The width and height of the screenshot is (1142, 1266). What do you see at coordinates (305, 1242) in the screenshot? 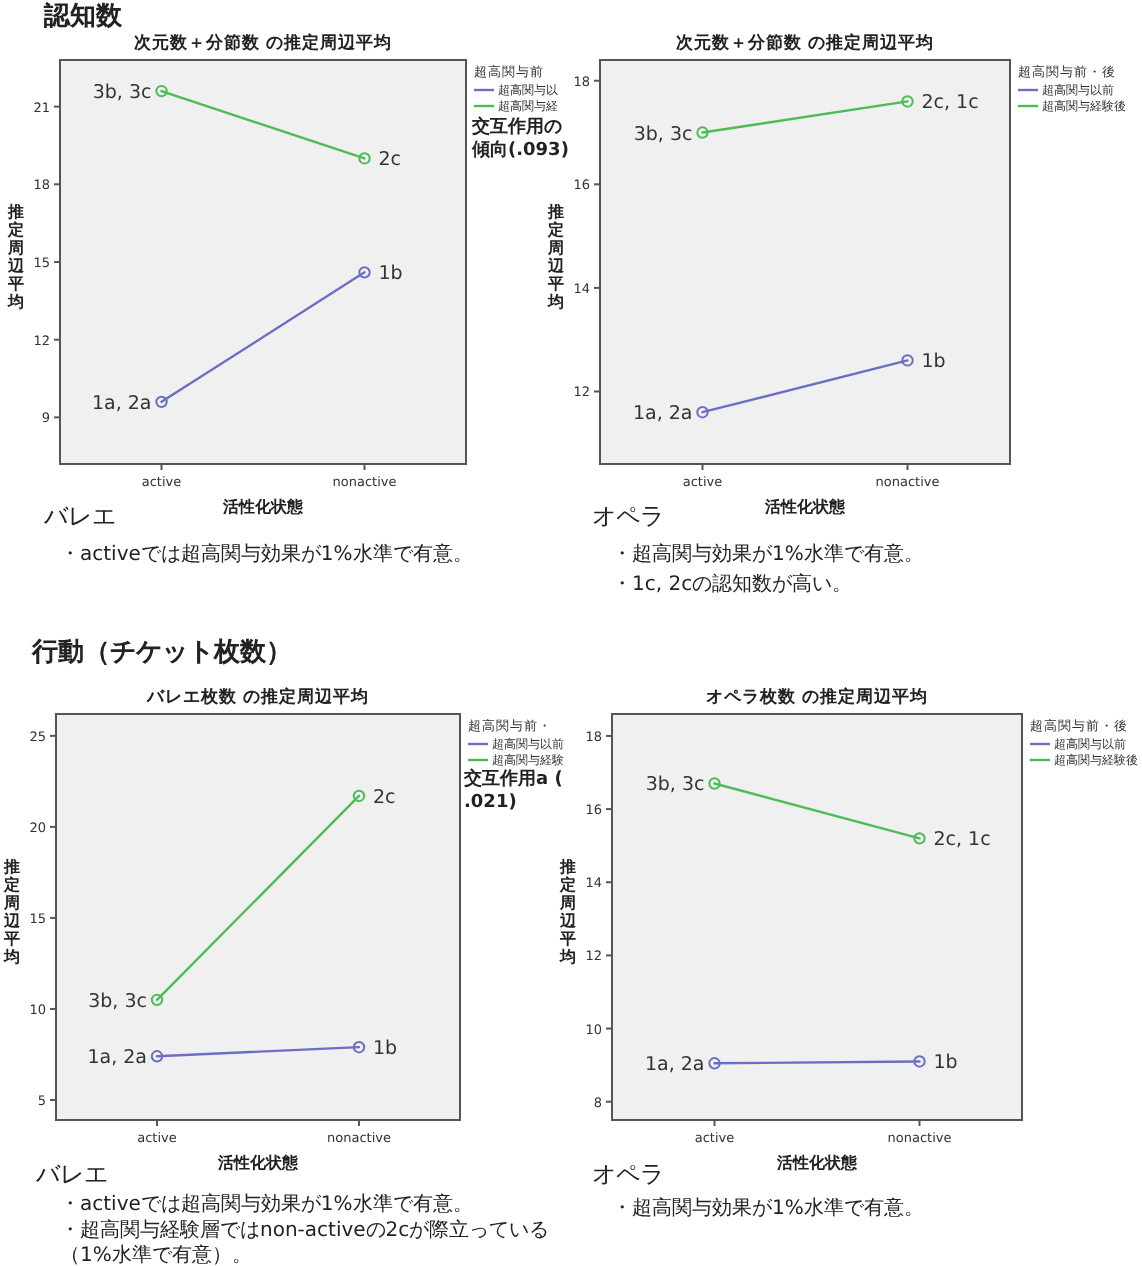
I see `text: ・超高関与経験層ではnon-activeの2cが際立っている（1%水準で有意）。` at bounding box center [305, 1242].